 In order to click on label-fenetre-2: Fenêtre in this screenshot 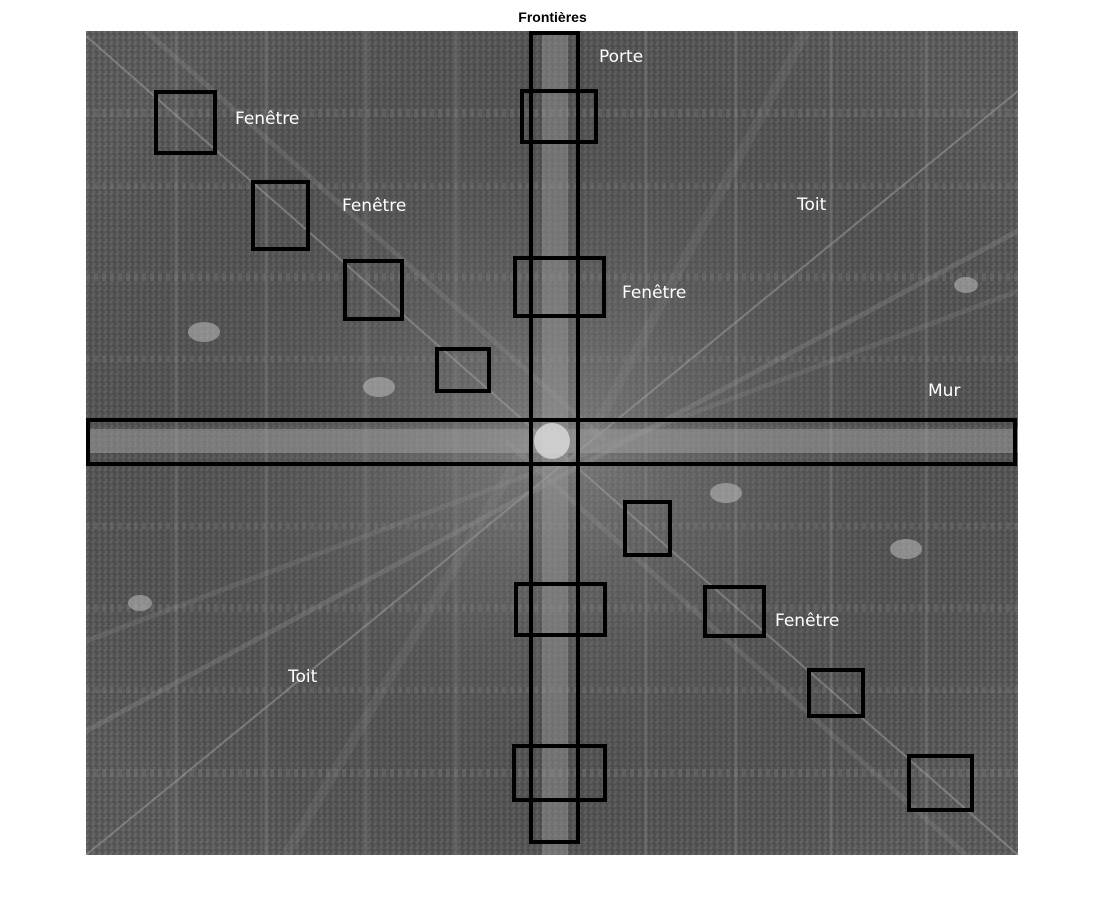, I will do `click(374, 206)`.